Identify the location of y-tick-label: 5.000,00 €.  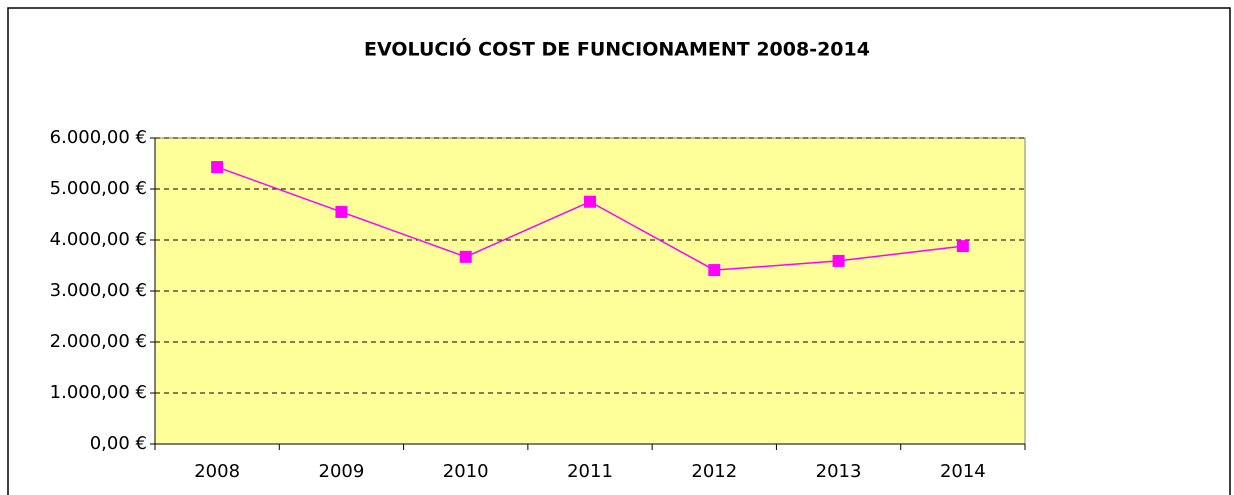
(98, 188).